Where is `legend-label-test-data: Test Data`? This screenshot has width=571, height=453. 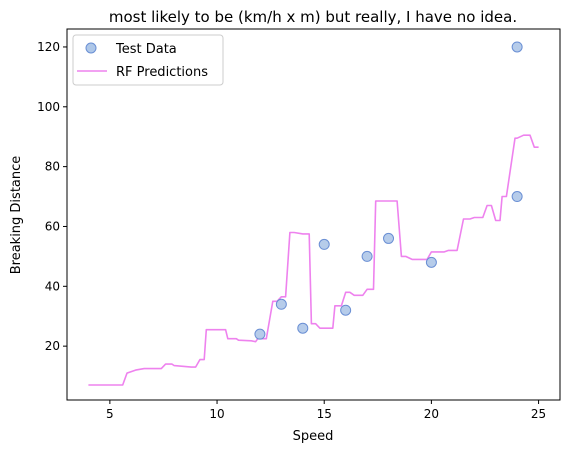 legend-label-test-data: Test Data is located at coordinates (146, 49).